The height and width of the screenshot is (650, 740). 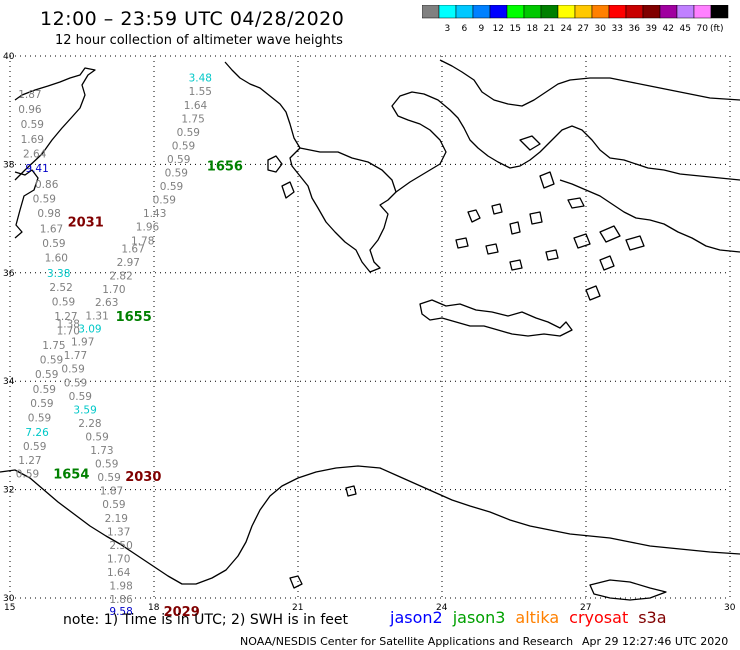 I want to click on pass-time-label: 2030, so click(x=143, y=477).